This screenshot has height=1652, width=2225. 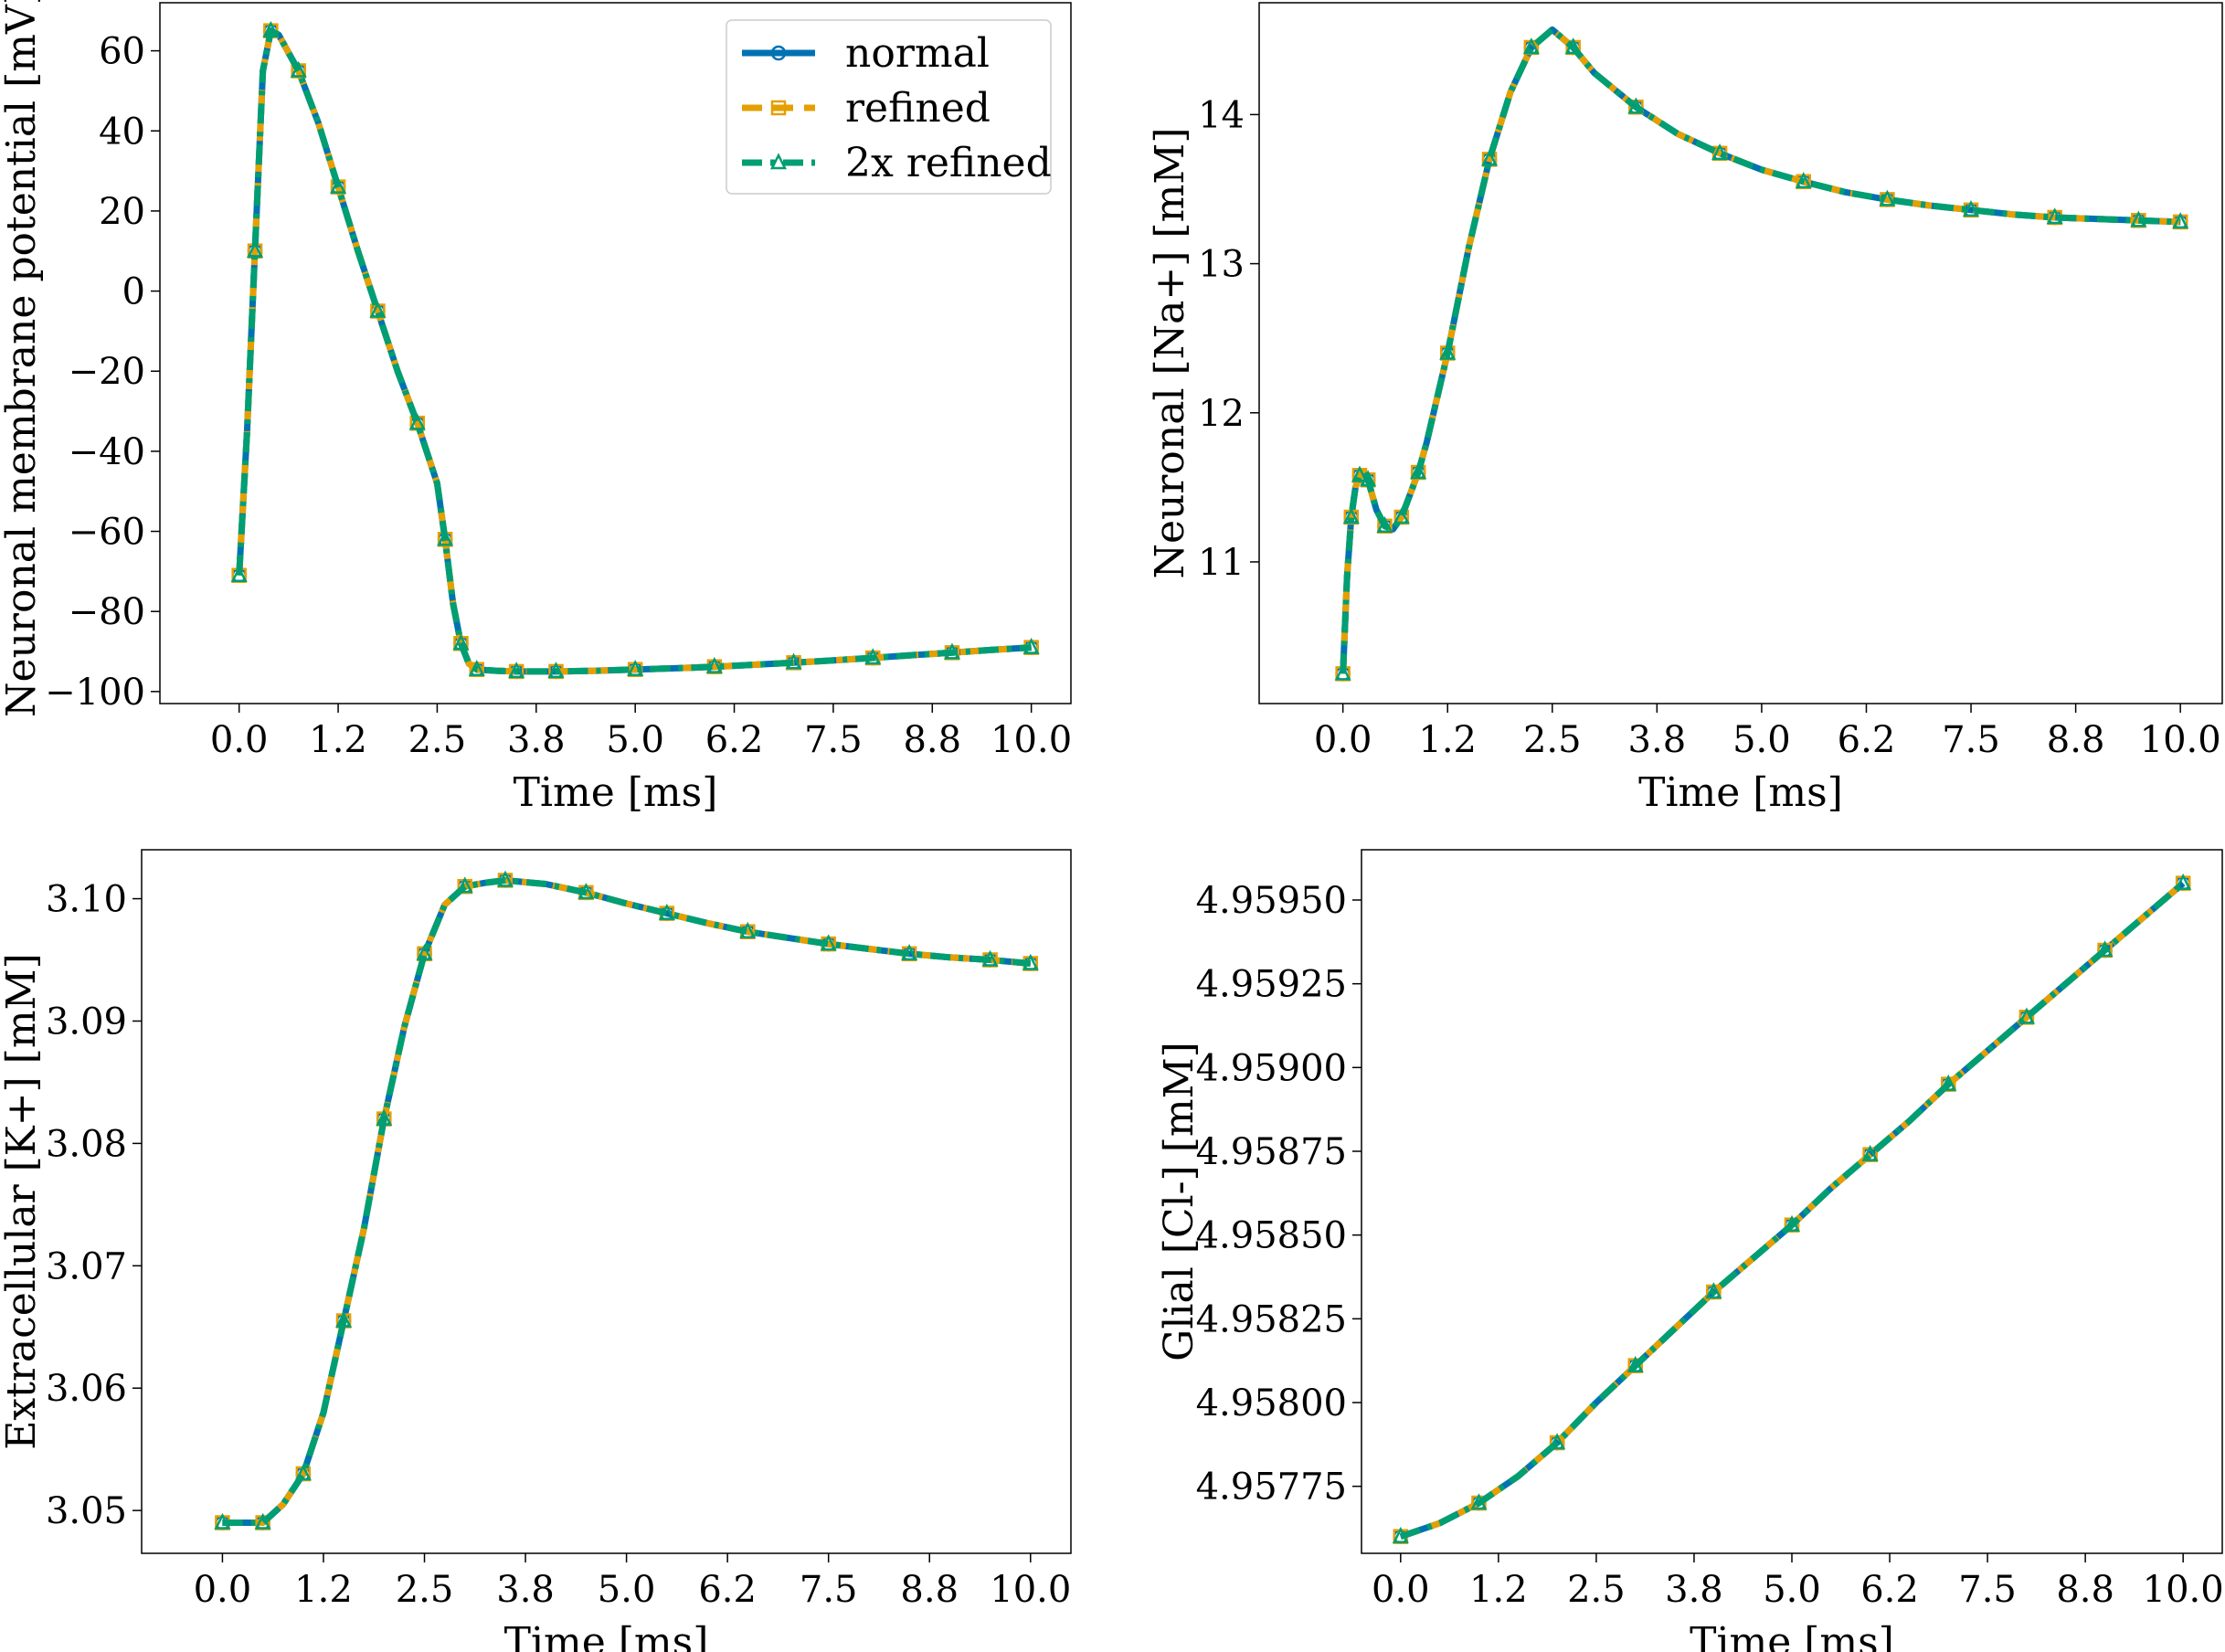 I want to click on y-tick-label: 4.95925, so click(x=1271, y=985).